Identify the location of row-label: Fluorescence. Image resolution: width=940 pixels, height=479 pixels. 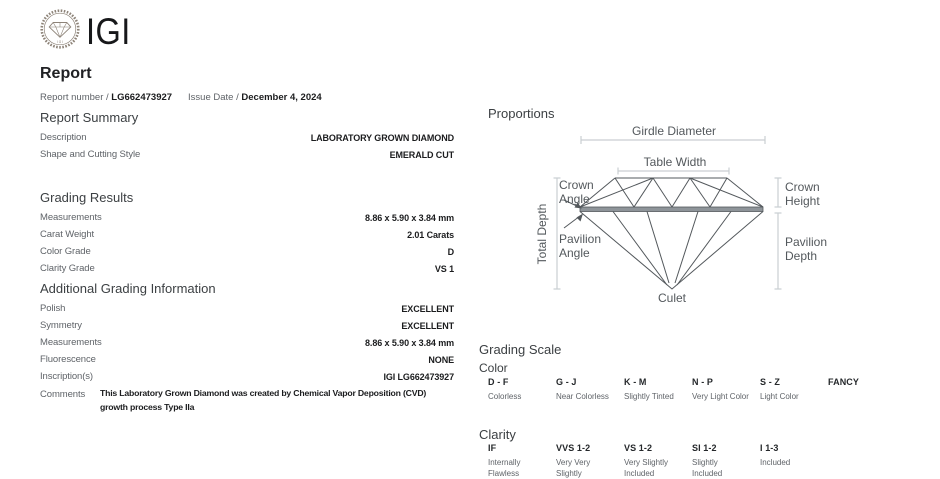
(68, 359).